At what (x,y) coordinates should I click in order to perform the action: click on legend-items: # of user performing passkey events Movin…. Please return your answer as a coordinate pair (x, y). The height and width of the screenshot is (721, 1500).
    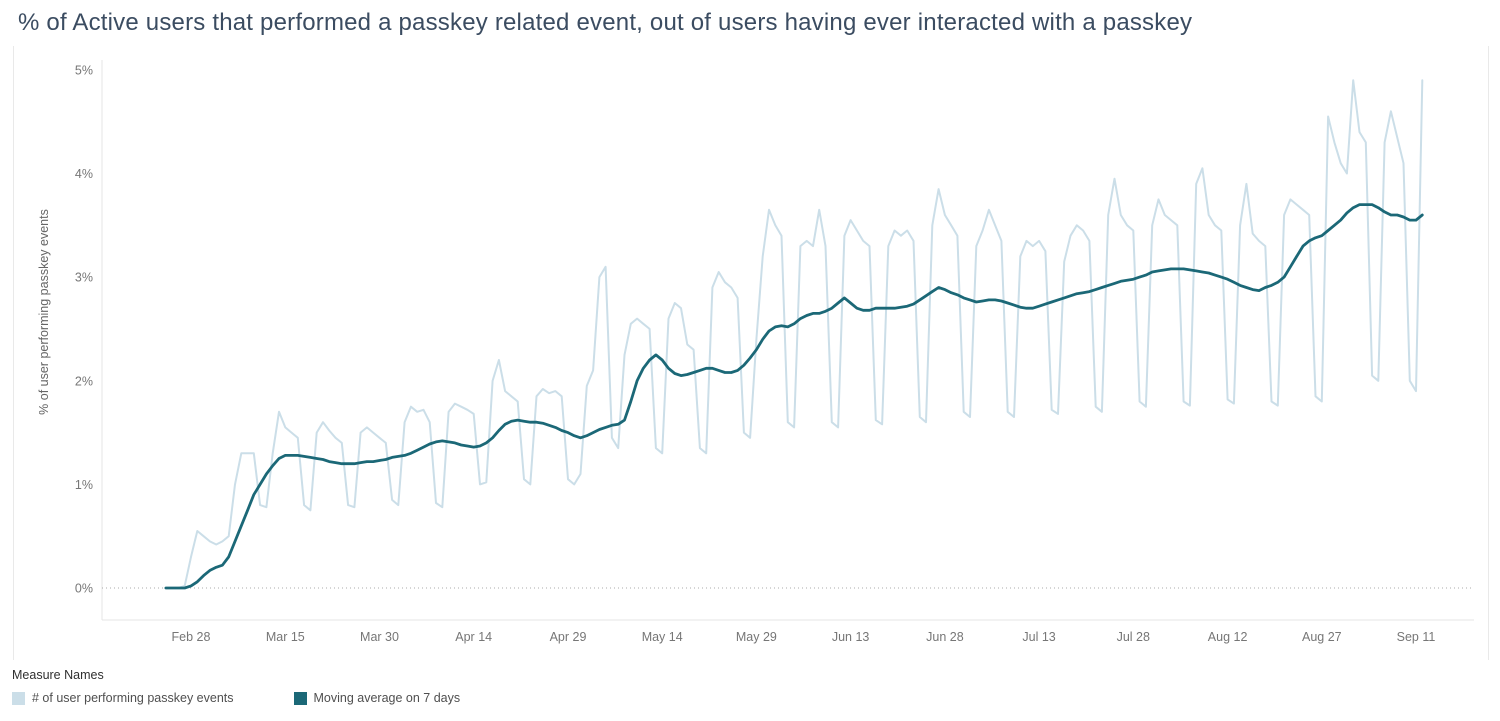
    Looking at the image, I should click on (236, 698).